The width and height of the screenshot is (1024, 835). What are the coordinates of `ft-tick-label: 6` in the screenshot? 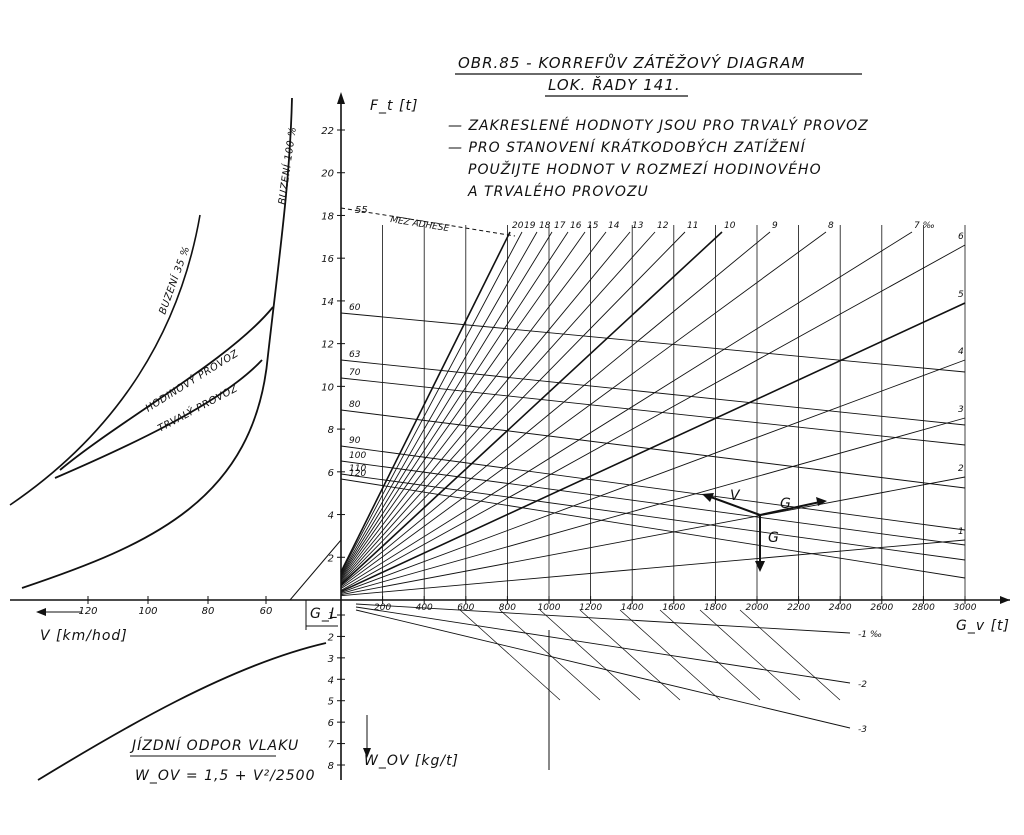 It's located at (331, 473).